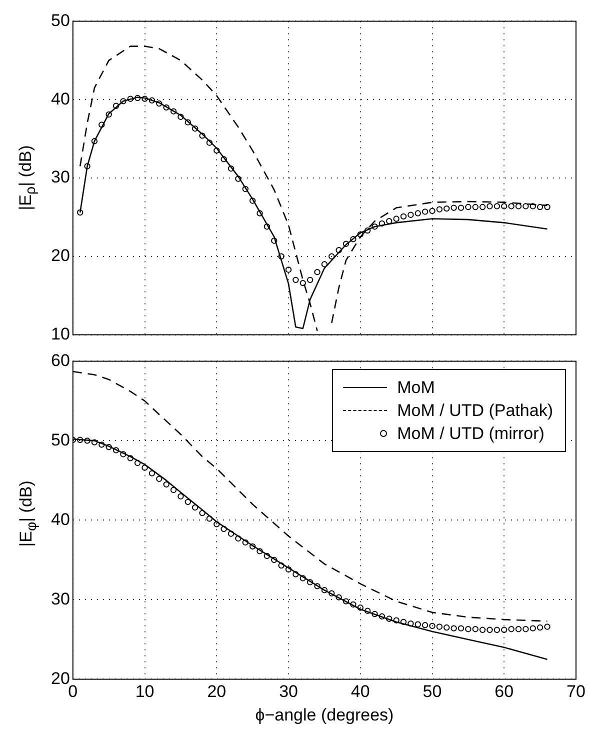  What do you see at coordinates (360, 692) in the screenshot?
I see `x-tick-label: 40` at bounding box center [360, 692].